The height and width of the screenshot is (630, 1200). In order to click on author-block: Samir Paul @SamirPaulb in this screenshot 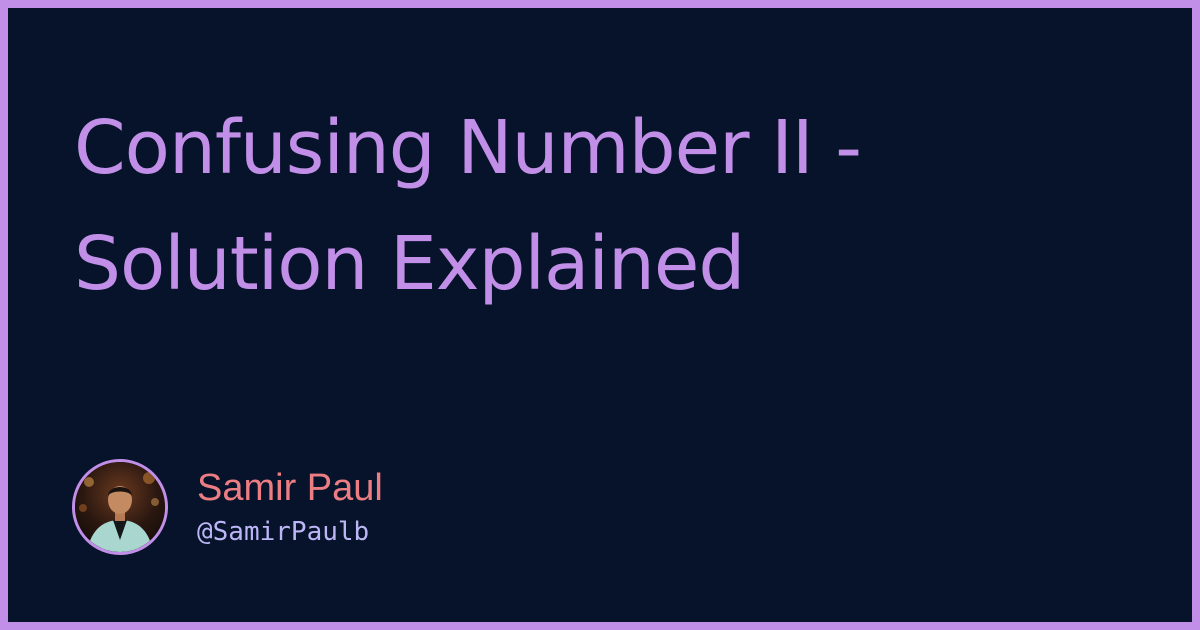, I will do `click(227, 507)`.